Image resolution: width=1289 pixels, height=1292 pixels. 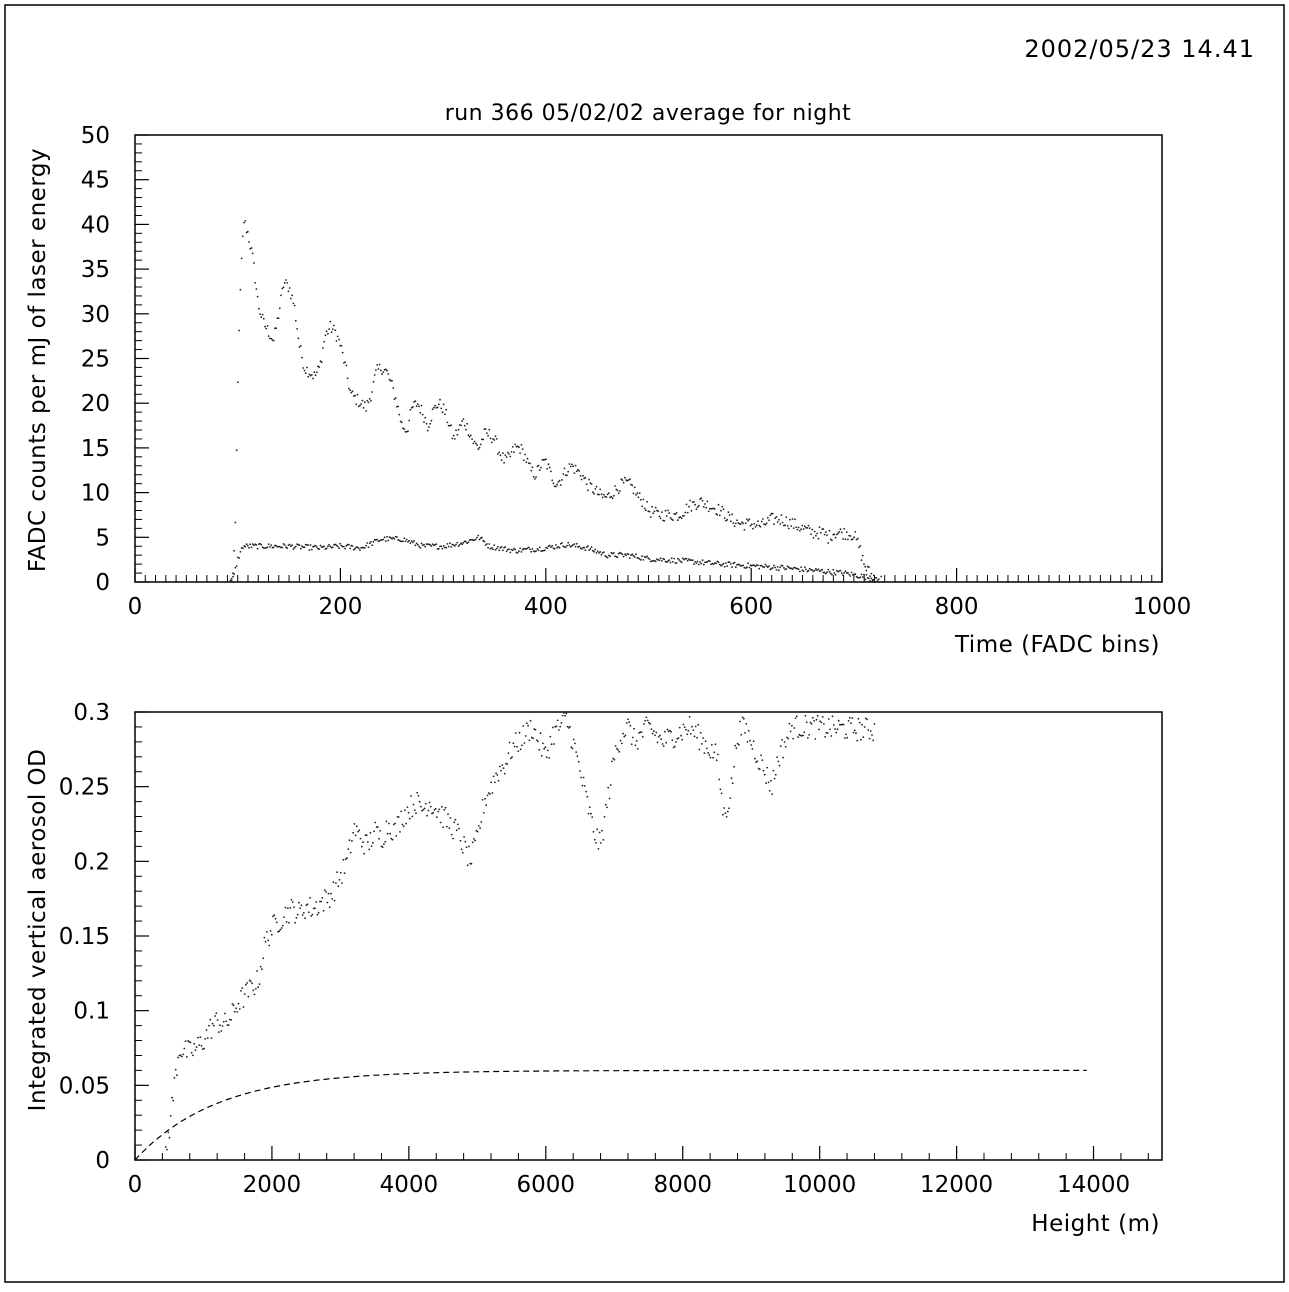 What do you see at coordinates (272, 1185) in the screenshot?
I see `x-tick-label: 2000` at bounding box center [272, 1185].